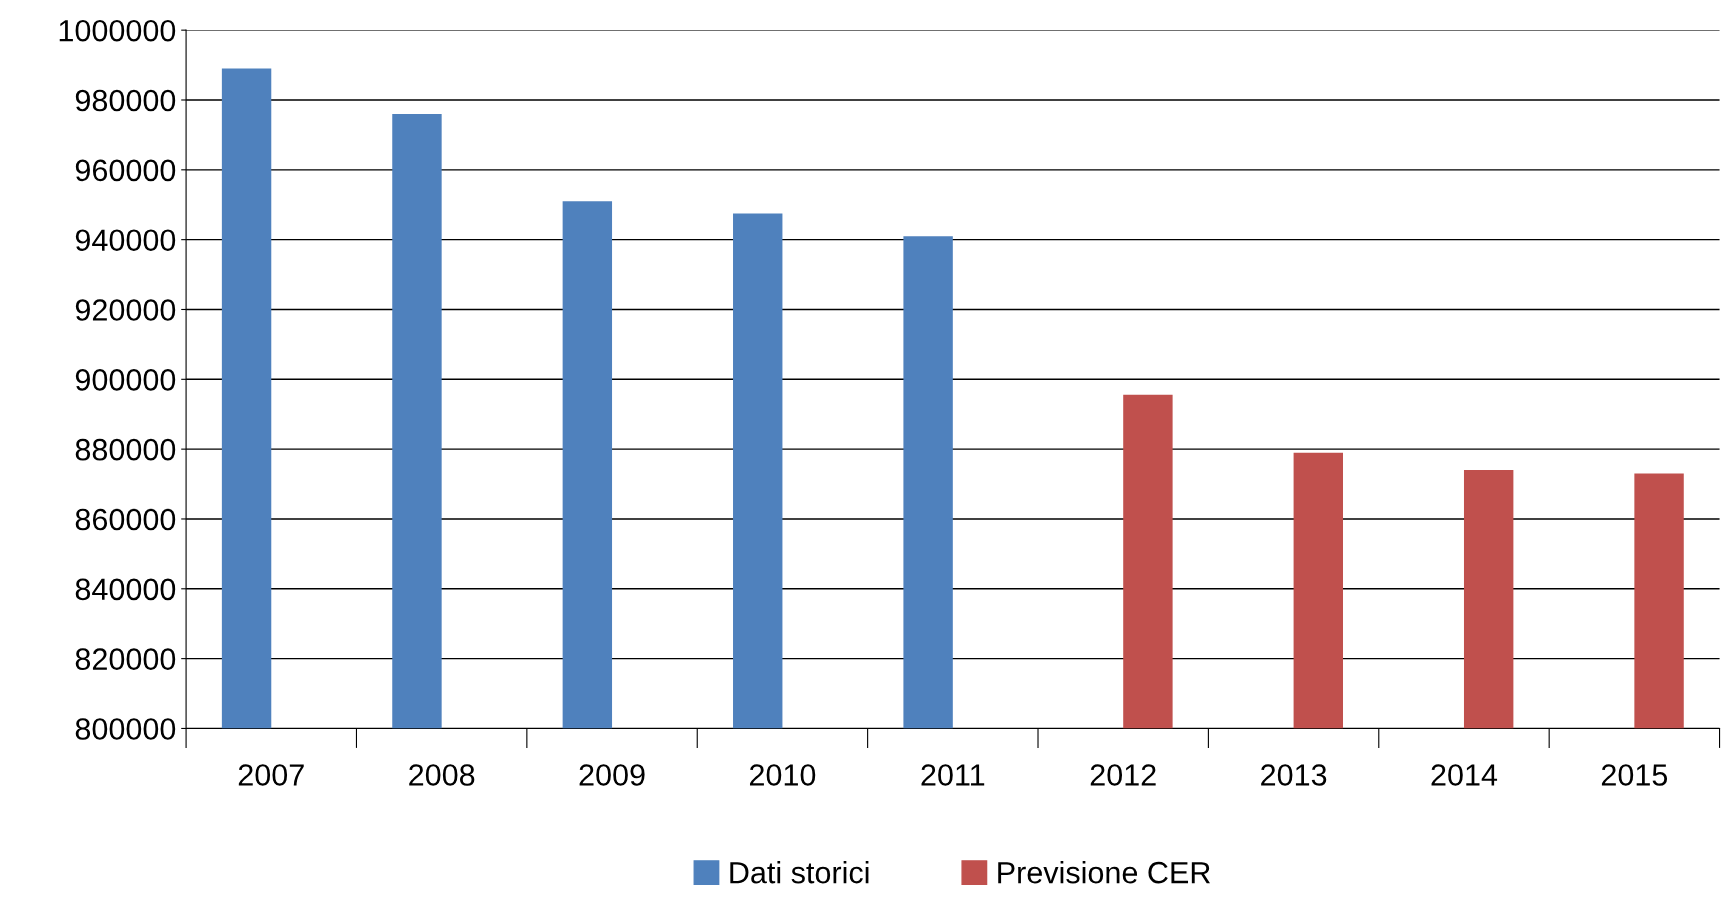 The height and width of the screenshot is (914, 1723). Describe the element at coordinates (125, 729) in the screenshot. I see `y-tick-label: 800000` at that location.